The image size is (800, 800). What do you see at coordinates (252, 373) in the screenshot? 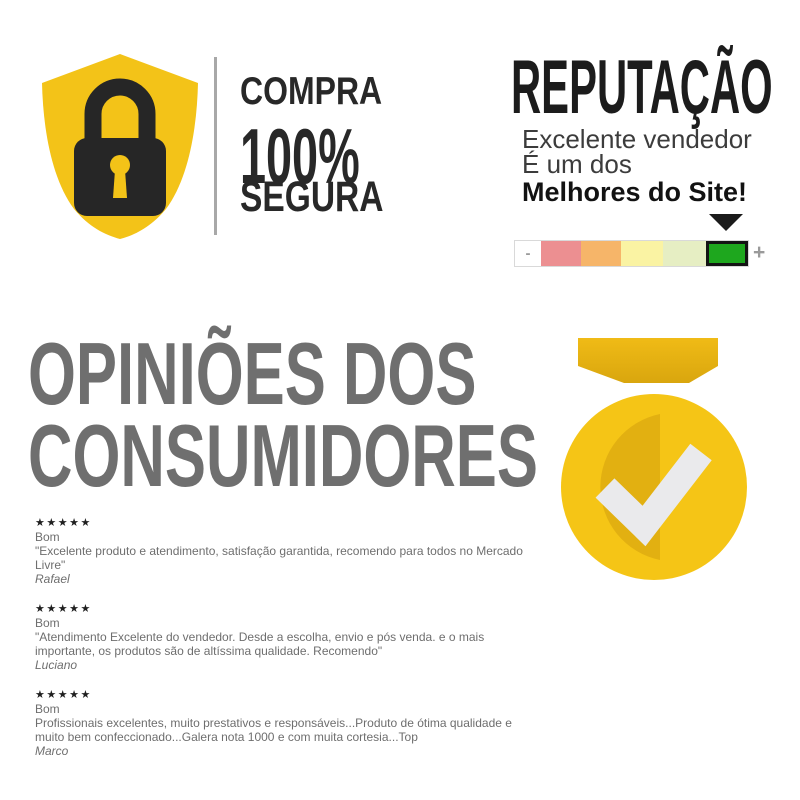
I see `opinions-title-line1: OPINIÕES DOS` at bounding box center [252, 373].